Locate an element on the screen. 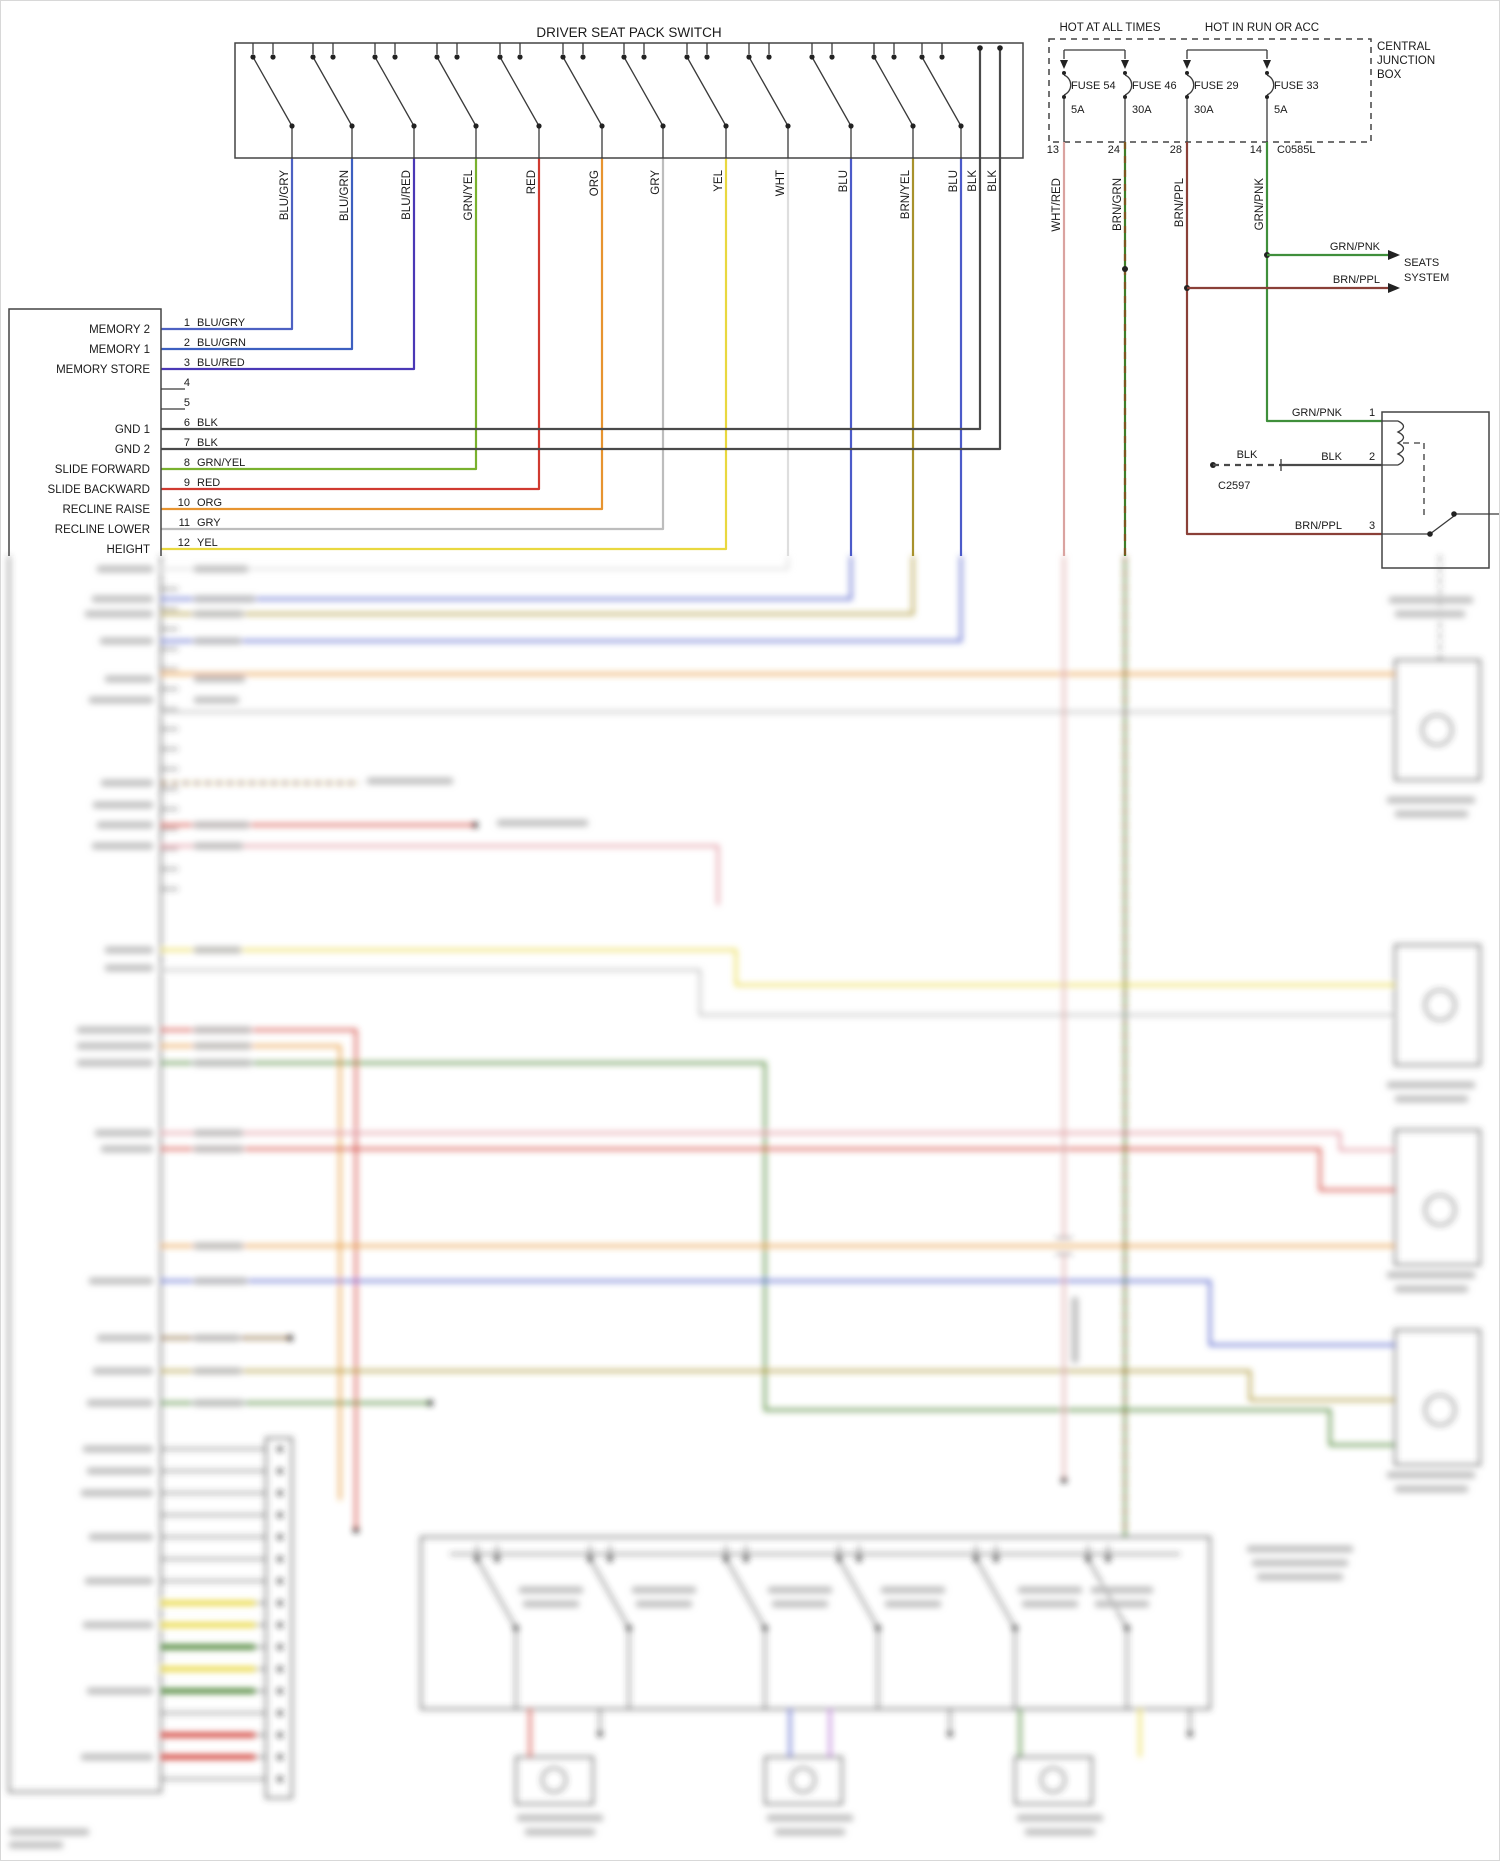  junction-box-outline is located at coordinates (1210, 90).